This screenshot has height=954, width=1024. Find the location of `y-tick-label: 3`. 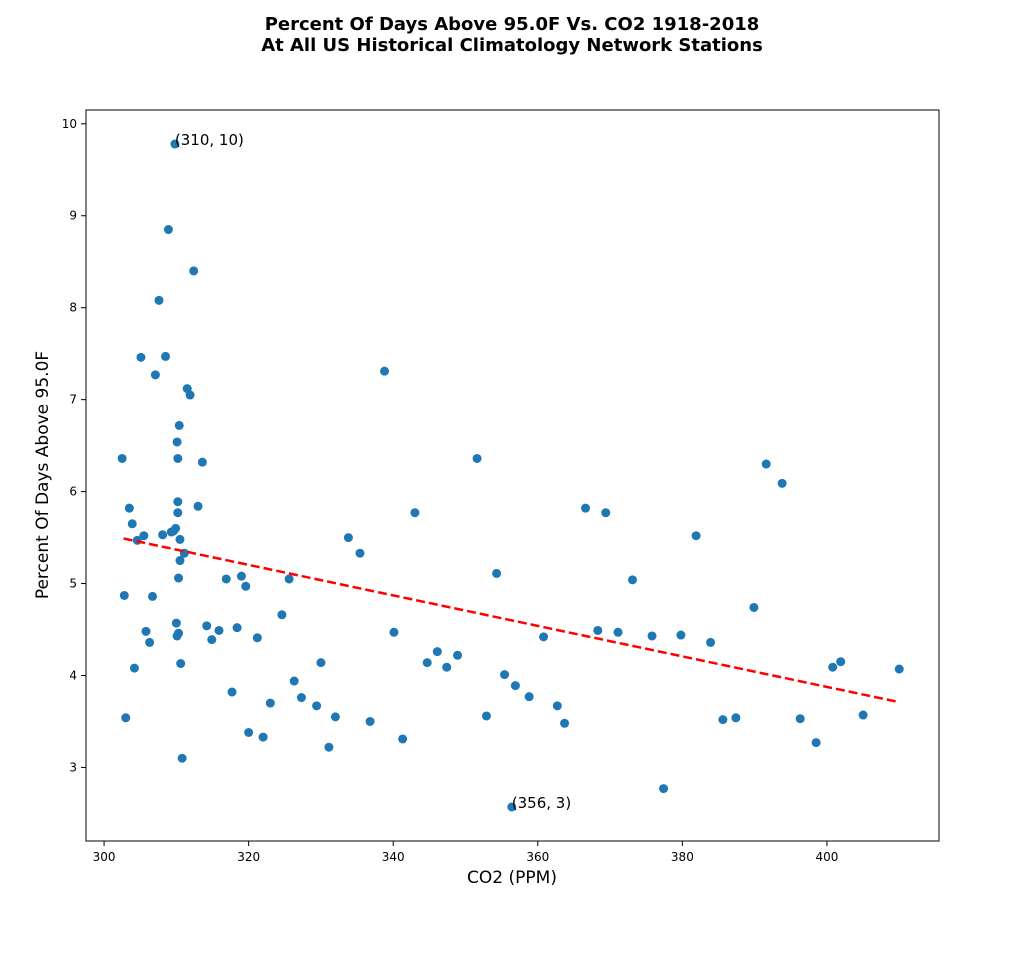

y-tick-label: 3 is located at coordinates (73, 767).